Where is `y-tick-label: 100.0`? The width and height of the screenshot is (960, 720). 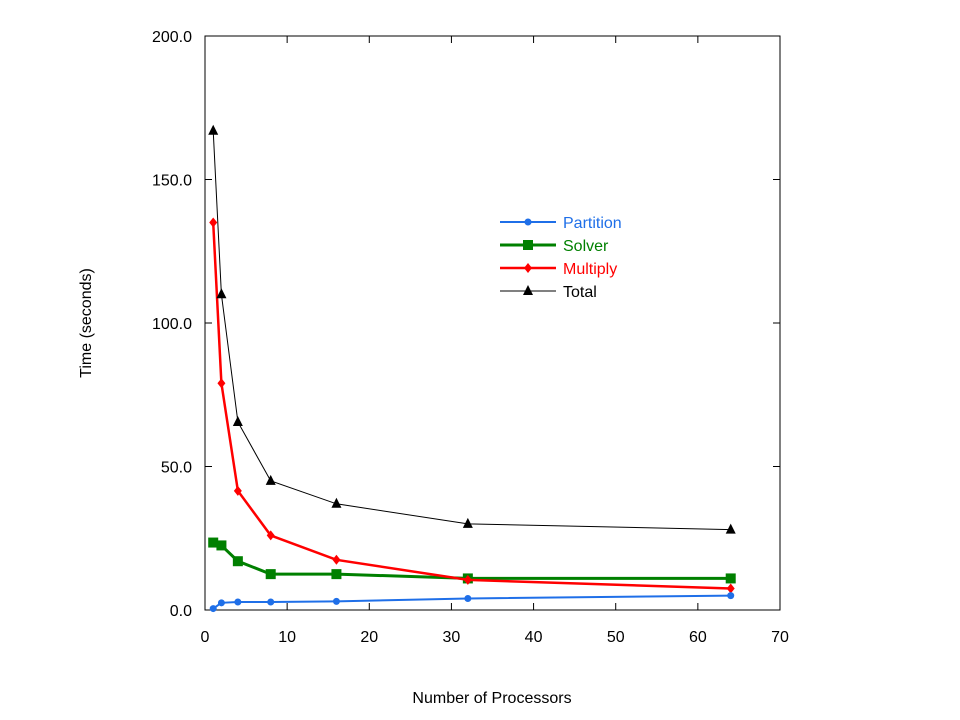 y-tick-label: 100.0 is located at coordinates (172, 324).